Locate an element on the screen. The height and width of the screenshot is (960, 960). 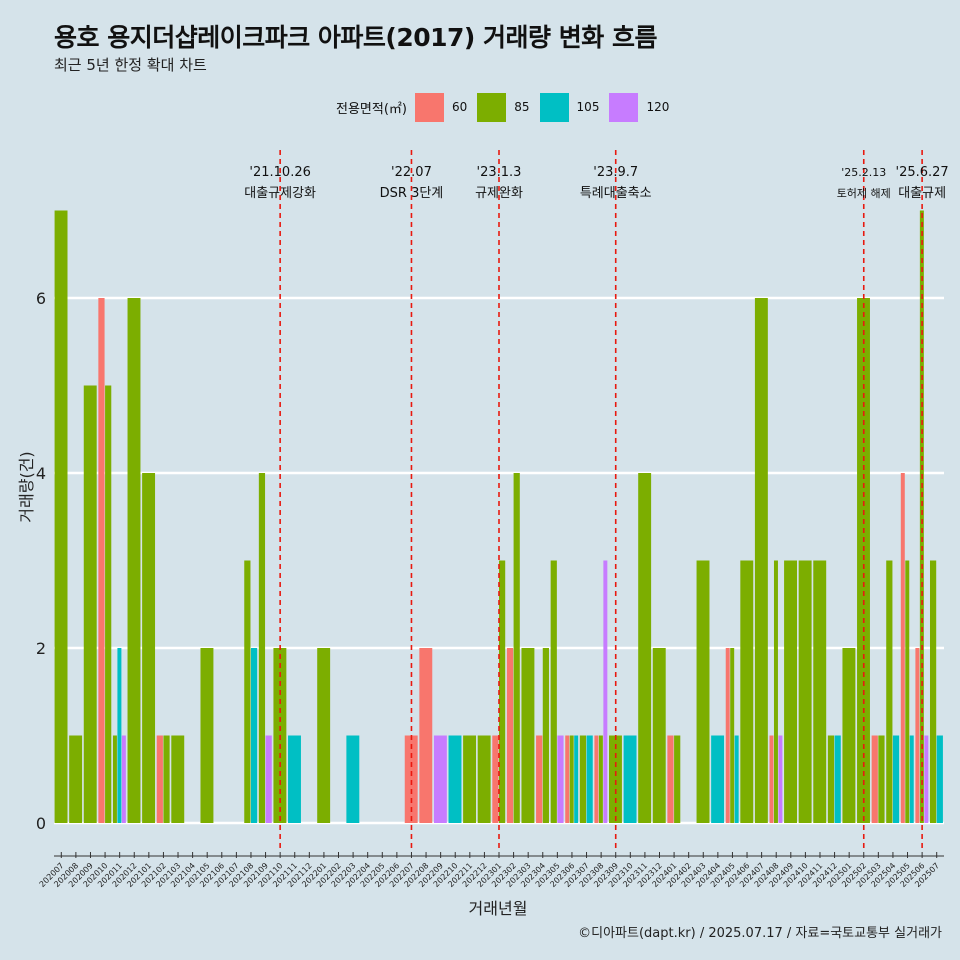
event-date-label: '25.6.27 is located at coordinates (922, 172).